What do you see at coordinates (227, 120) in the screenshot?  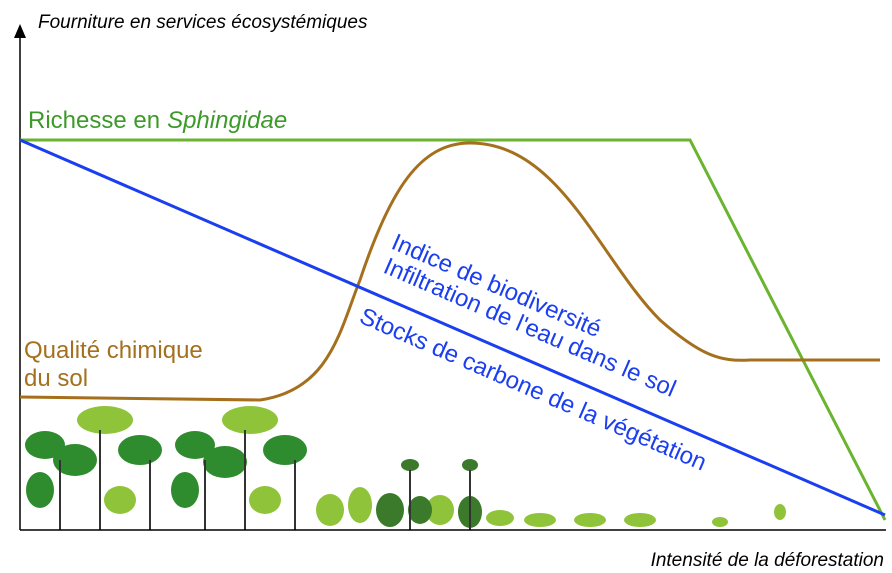 I see `label-italic: Sphingidae` at bounding box center [227, 120].